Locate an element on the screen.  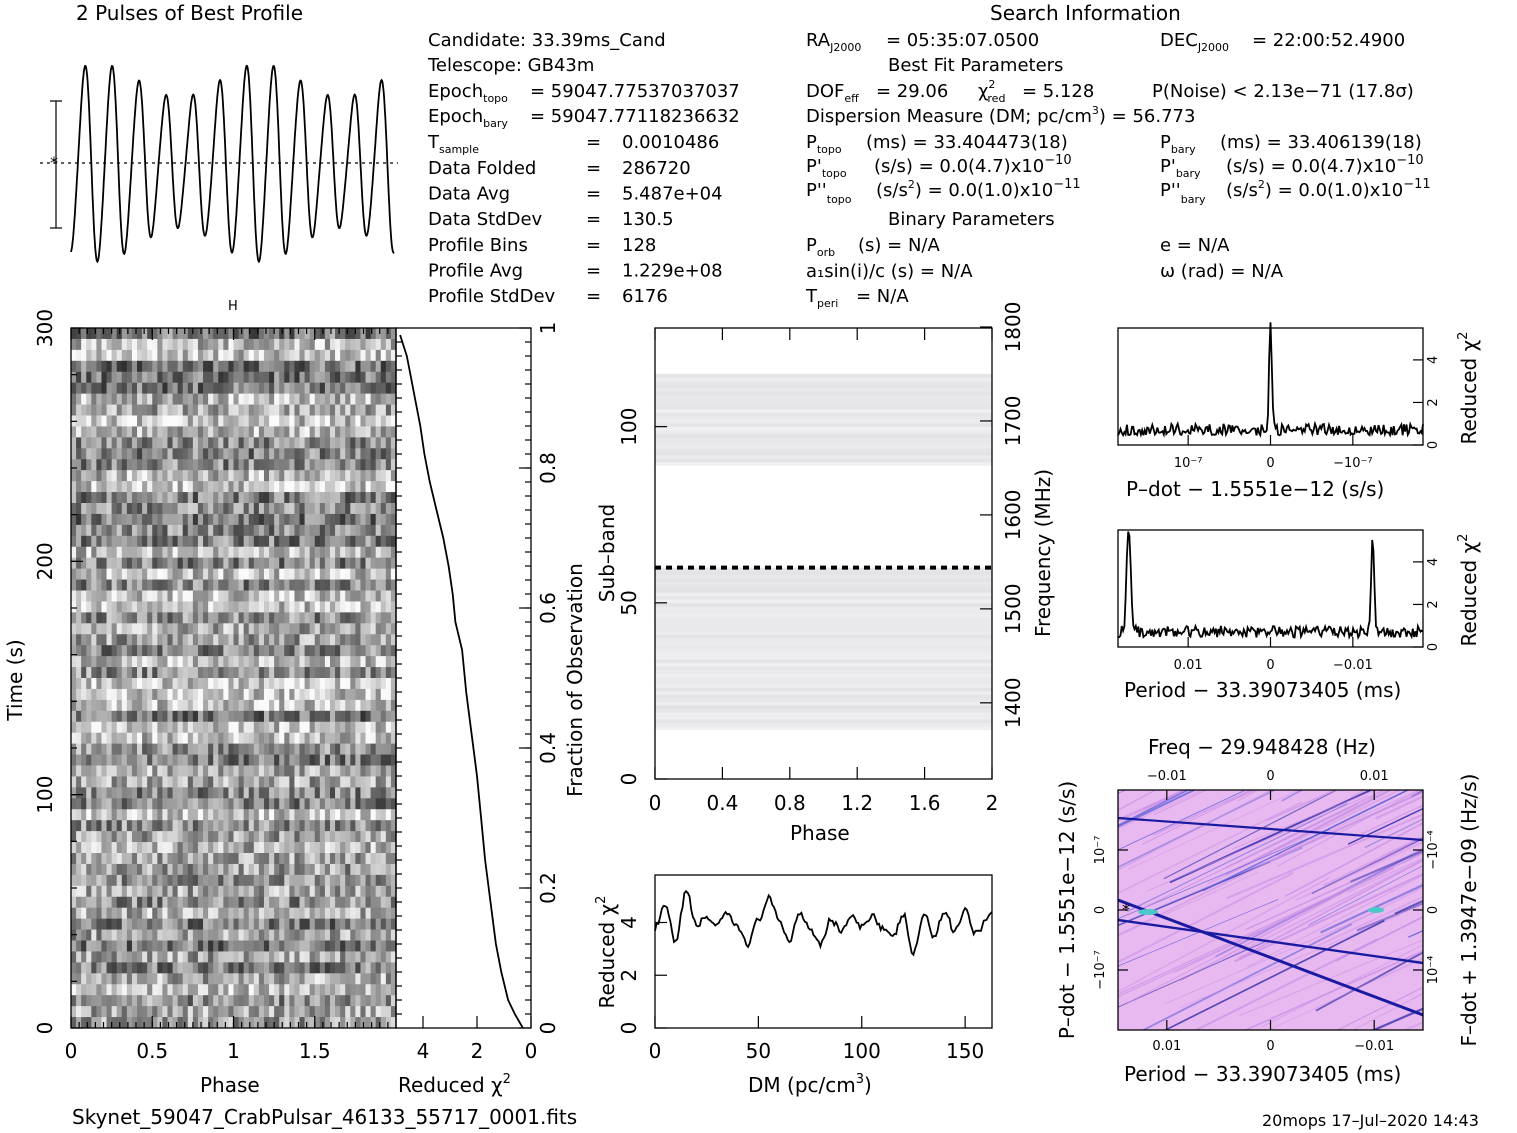
p-bary-label: Pbary is located at coordinates (1178, 144).